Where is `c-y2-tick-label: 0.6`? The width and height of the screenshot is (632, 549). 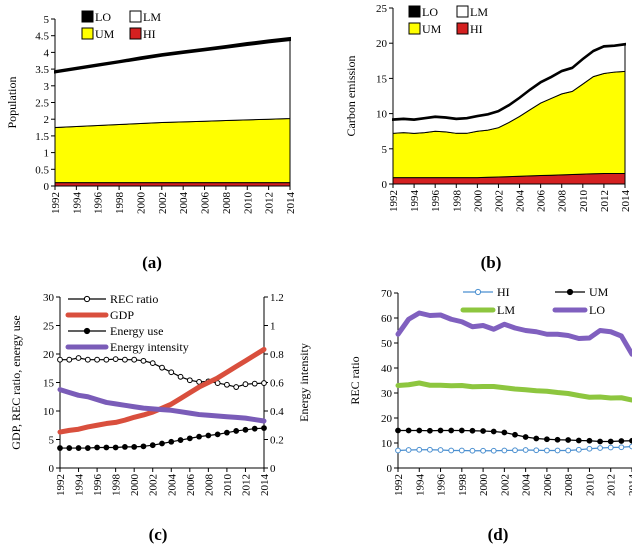 c-y2-tick-label: 0.6 is located at coordinates (277, 384).